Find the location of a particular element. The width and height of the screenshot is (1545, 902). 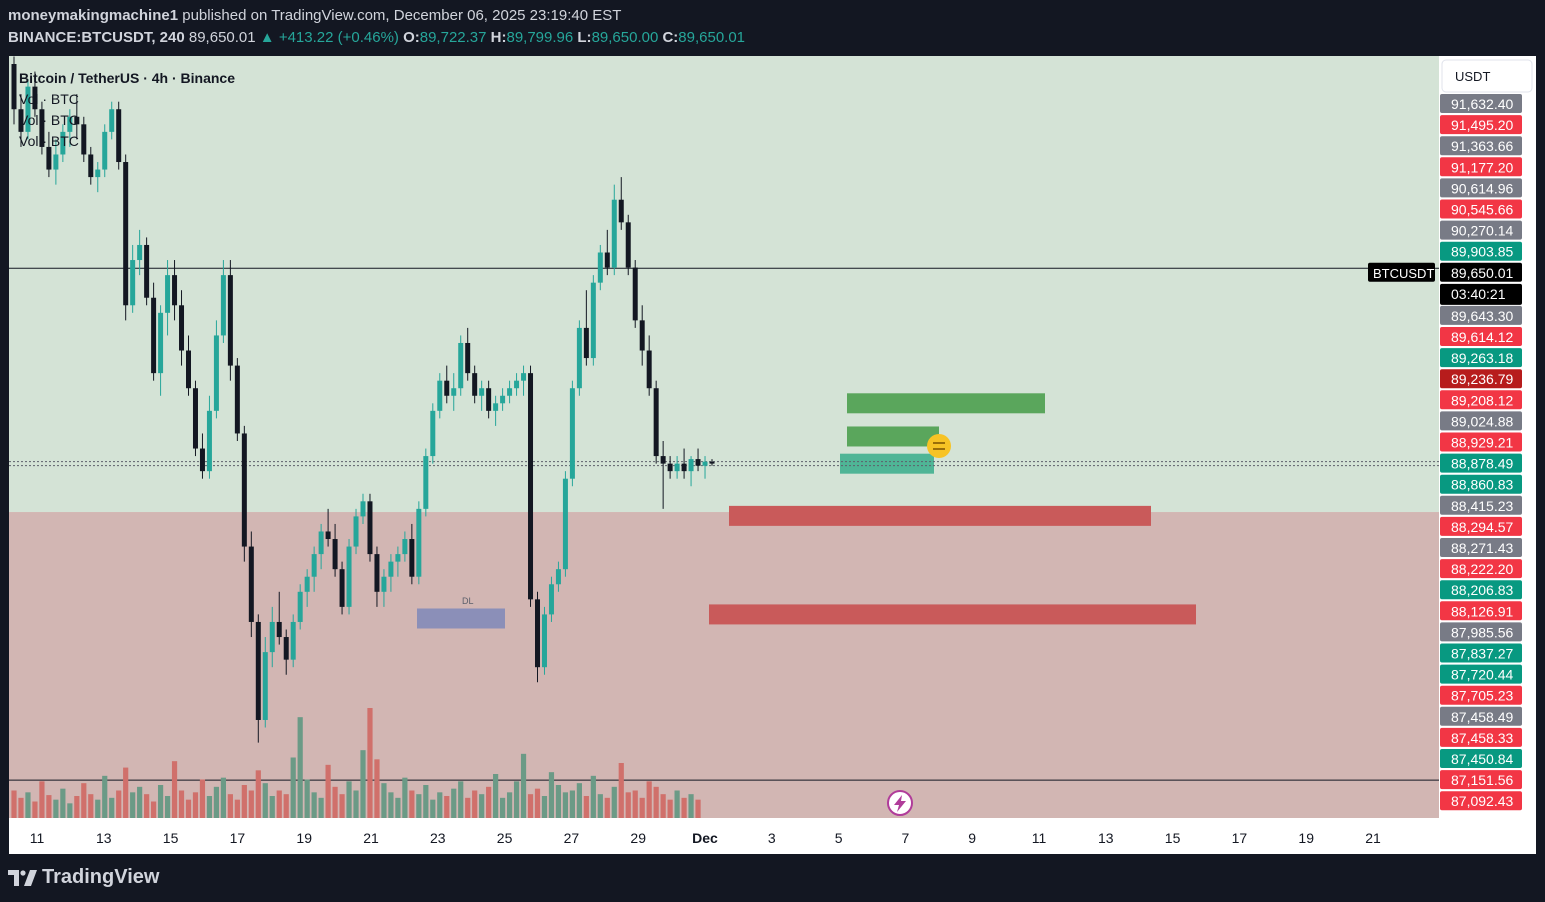

emoji-marker-icon is located at coordinates (939, 446).